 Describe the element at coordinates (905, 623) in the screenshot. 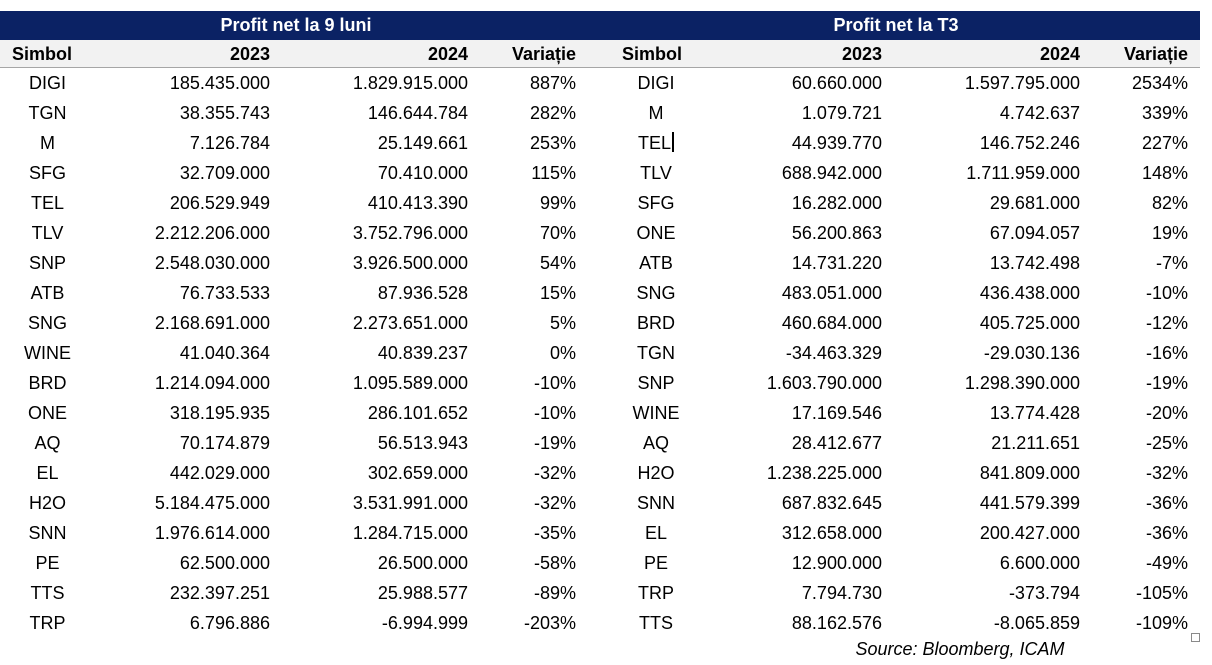

I see `table-row: TTS 88.162.576 -8.065.859 -109%` at that location.